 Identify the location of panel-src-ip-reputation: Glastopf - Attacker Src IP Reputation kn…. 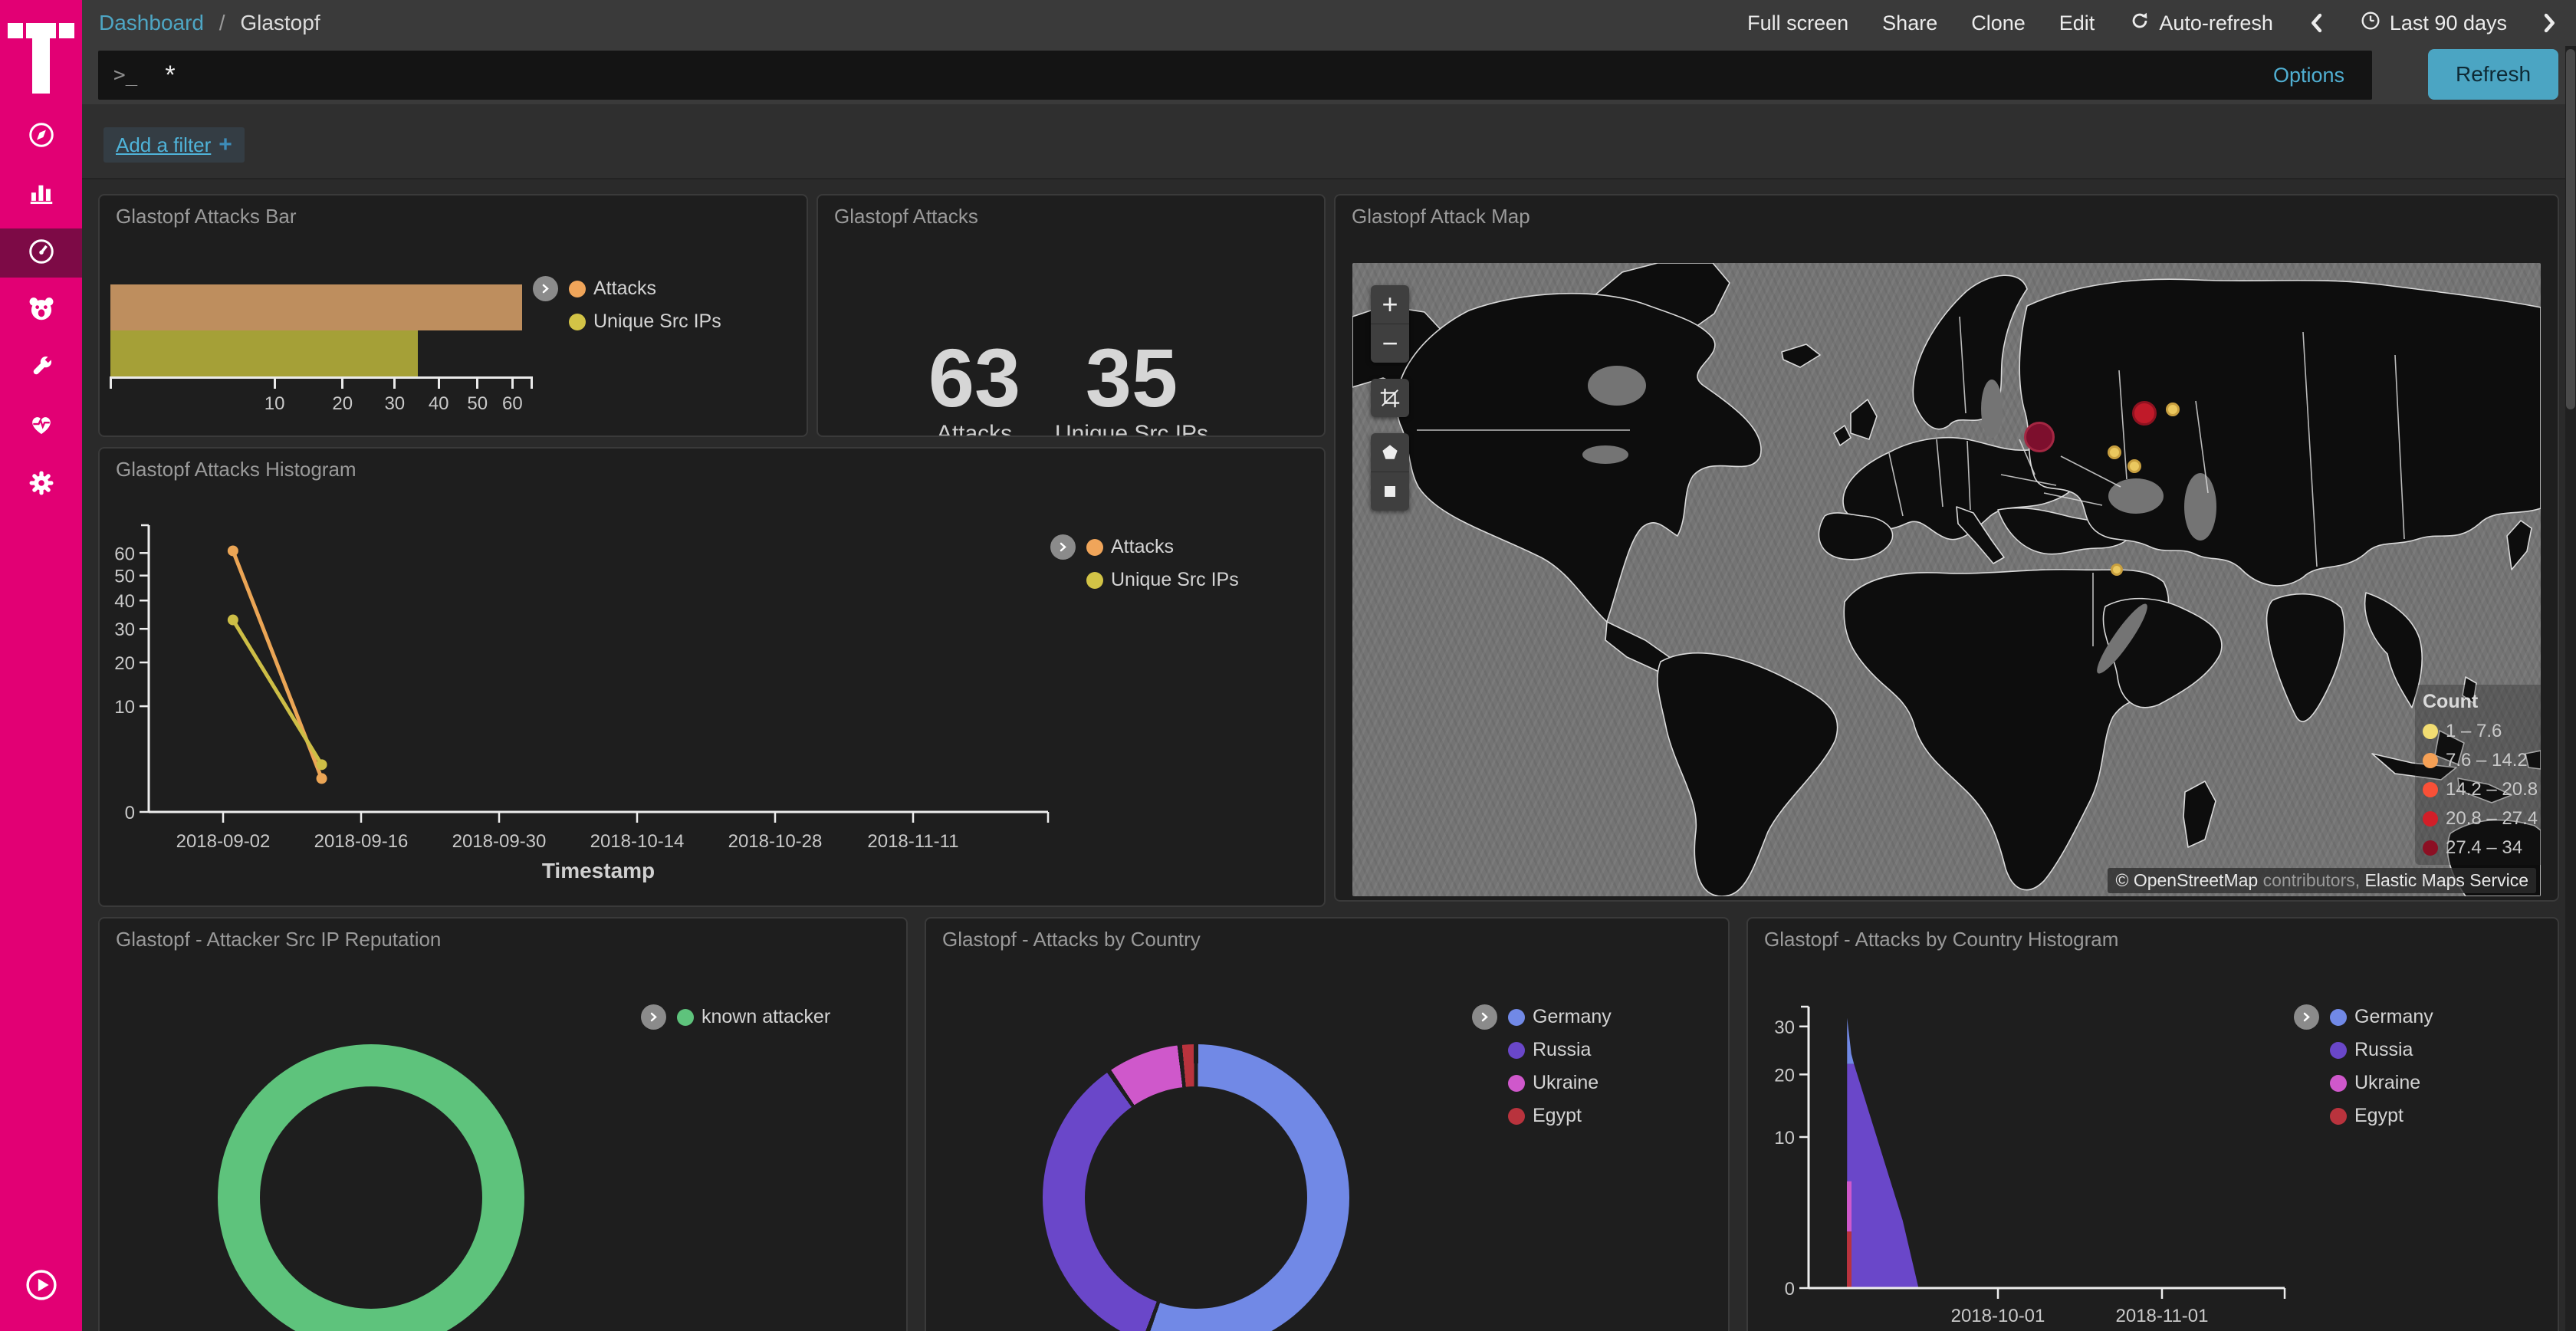
(503, 1124).